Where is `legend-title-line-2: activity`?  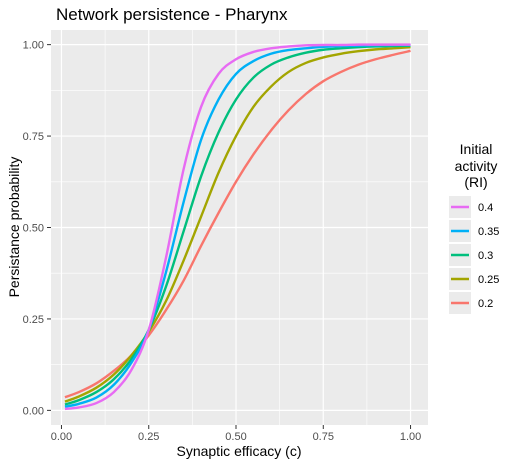
legend-title-line-2: activity is located at coordinates (476, 166).